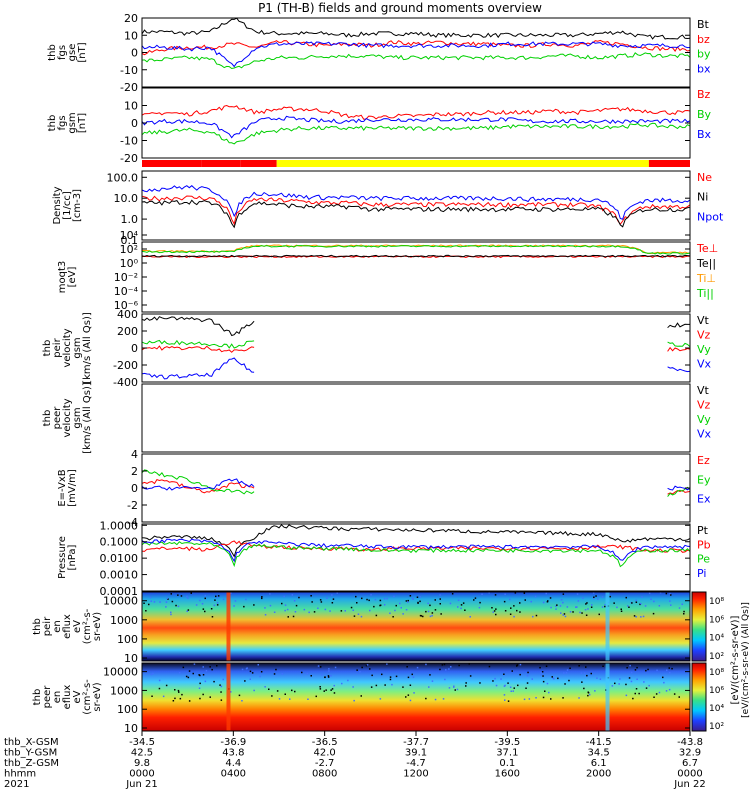 The width and height of the screenshot is (750, 800). What do you see at coordinates (62, 122) in the screenshot?
I see `fgs-gsm-ylabel: fgs` at bounding box center [62, 122].